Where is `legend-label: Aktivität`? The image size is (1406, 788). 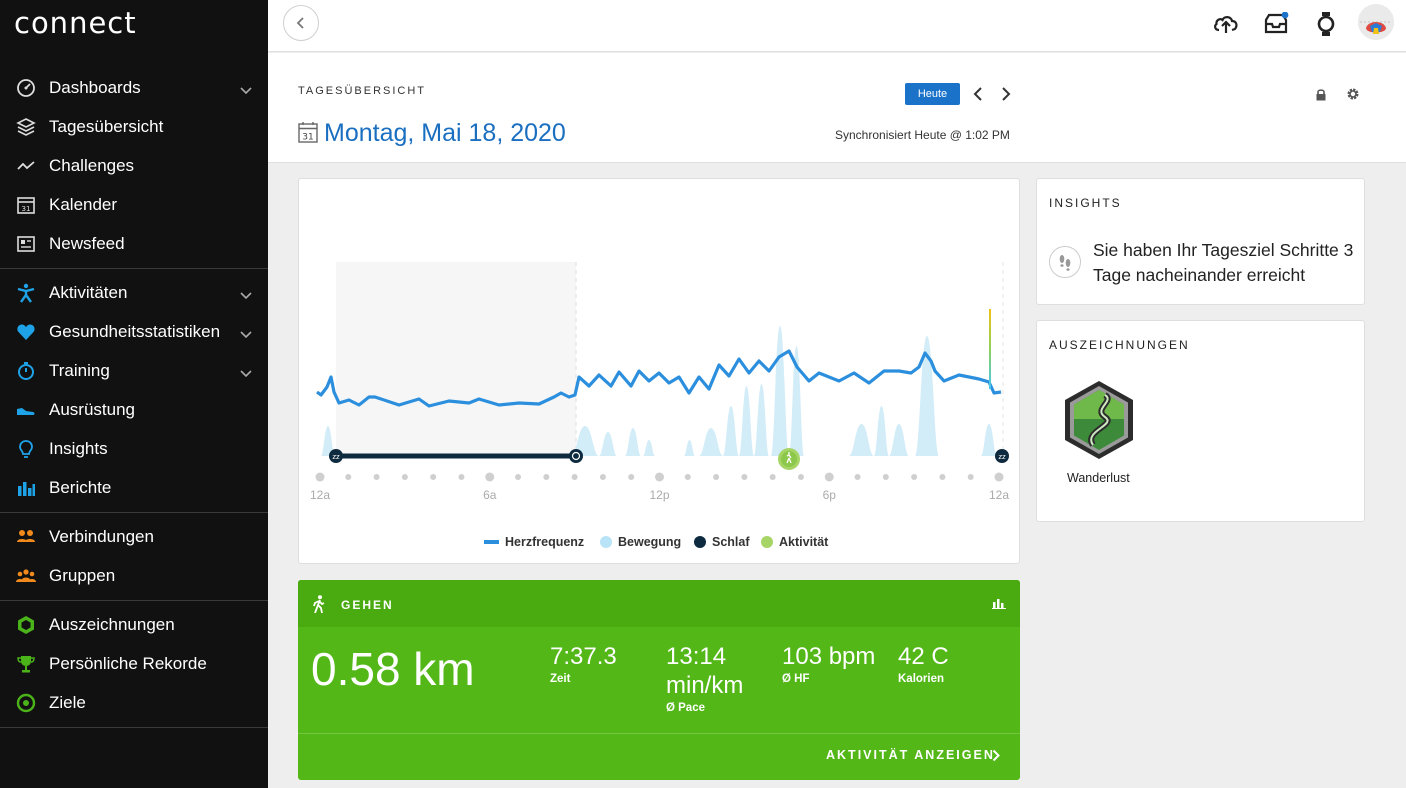 legend-label: Aktivität is located at coordinates (804, 542).